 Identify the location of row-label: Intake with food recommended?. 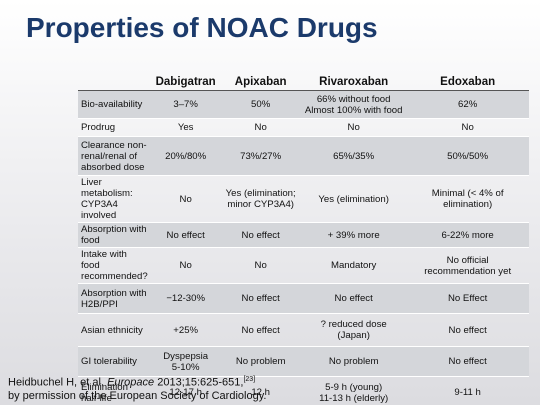
(114, 265).